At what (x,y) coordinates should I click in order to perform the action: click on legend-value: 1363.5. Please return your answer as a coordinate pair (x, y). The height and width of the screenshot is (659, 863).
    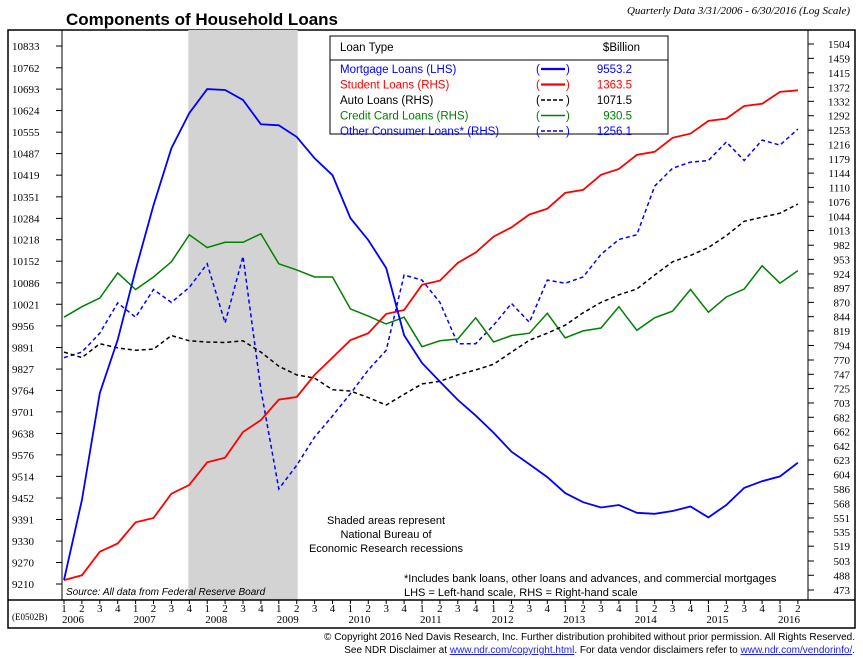
    Looking at the image, I should click on (614, 86).